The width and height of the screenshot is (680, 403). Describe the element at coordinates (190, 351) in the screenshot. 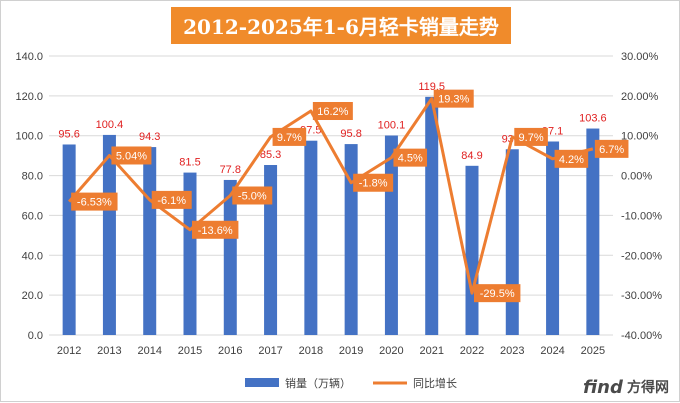

I see `x-tick: 2015` at that location.